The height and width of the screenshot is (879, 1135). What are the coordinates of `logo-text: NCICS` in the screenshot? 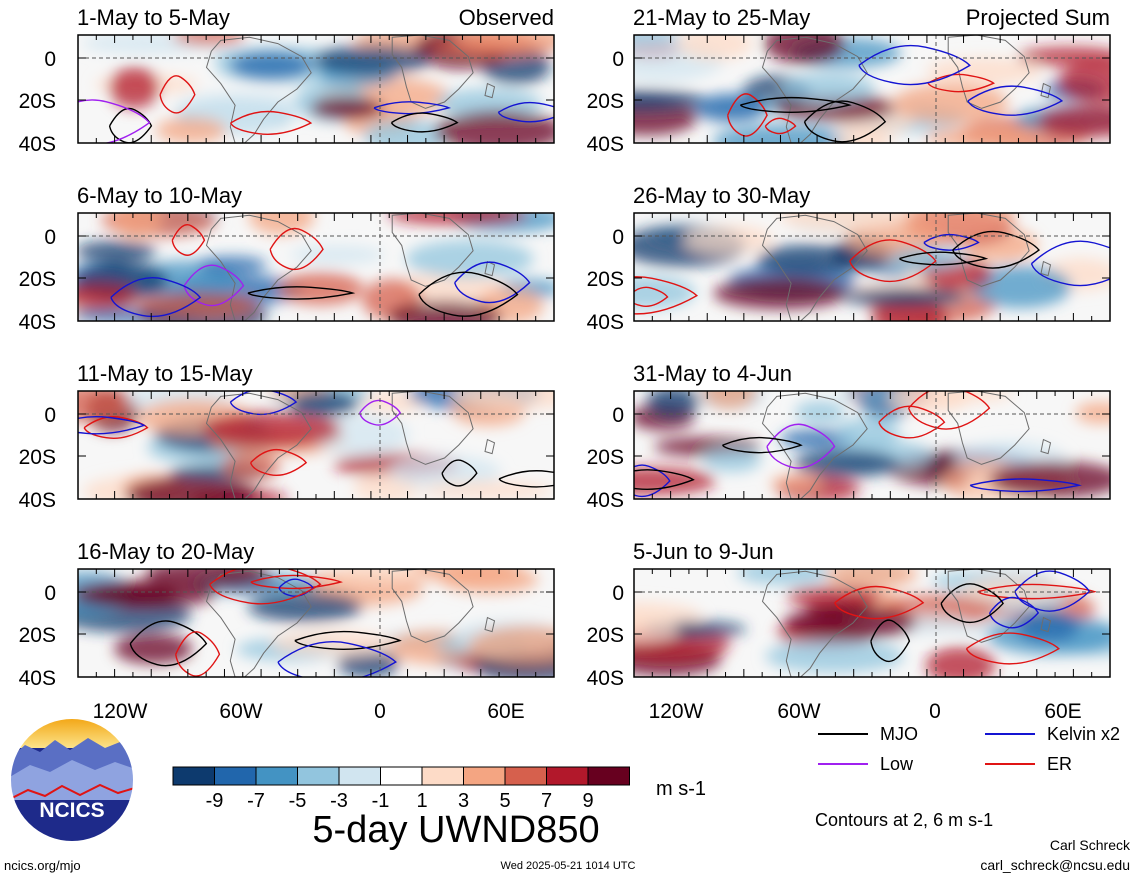 It's located at (71, 810).